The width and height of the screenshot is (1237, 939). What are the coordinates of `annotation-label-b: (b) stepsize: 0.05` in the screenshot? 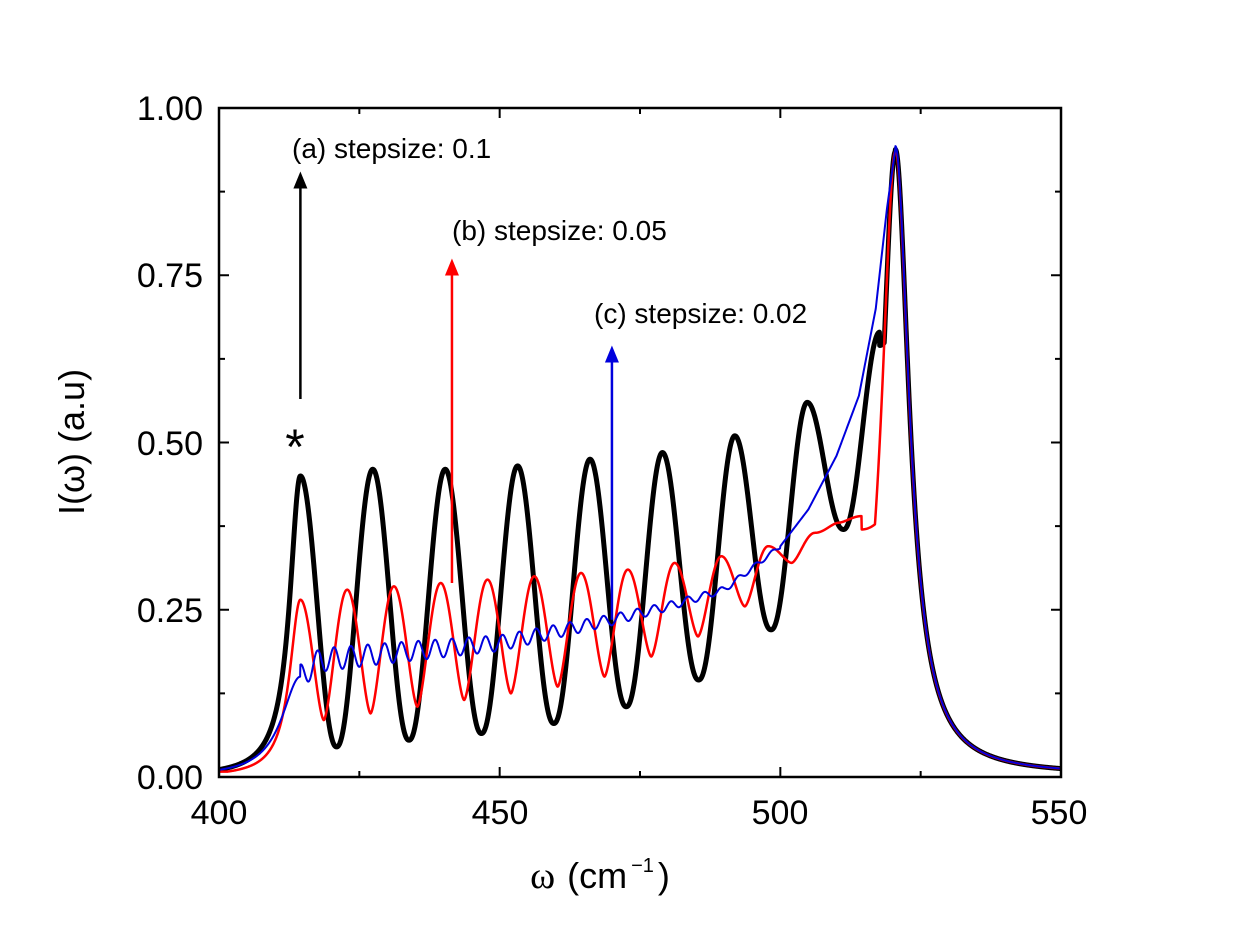 It's located at (559, 230).